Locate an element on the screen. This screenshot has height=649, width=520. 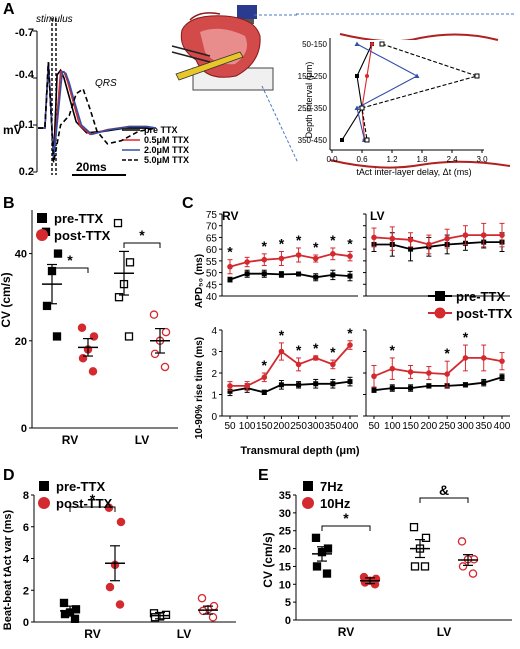
y-tick-label: 3 is located at coordinates (214, 353).